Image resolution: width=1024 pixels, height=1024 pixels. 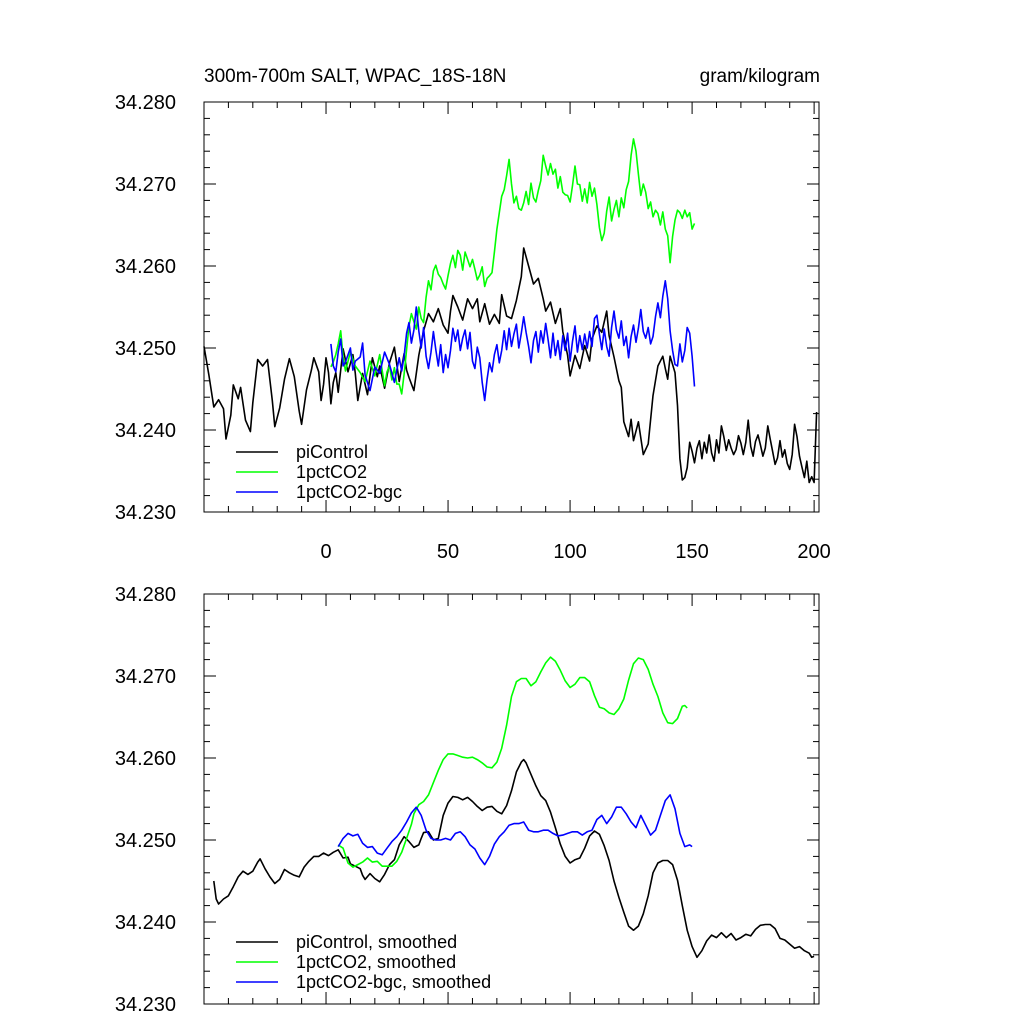 I want to click on series-line-1pctco2-smoothed, so click(x=512, y=762).